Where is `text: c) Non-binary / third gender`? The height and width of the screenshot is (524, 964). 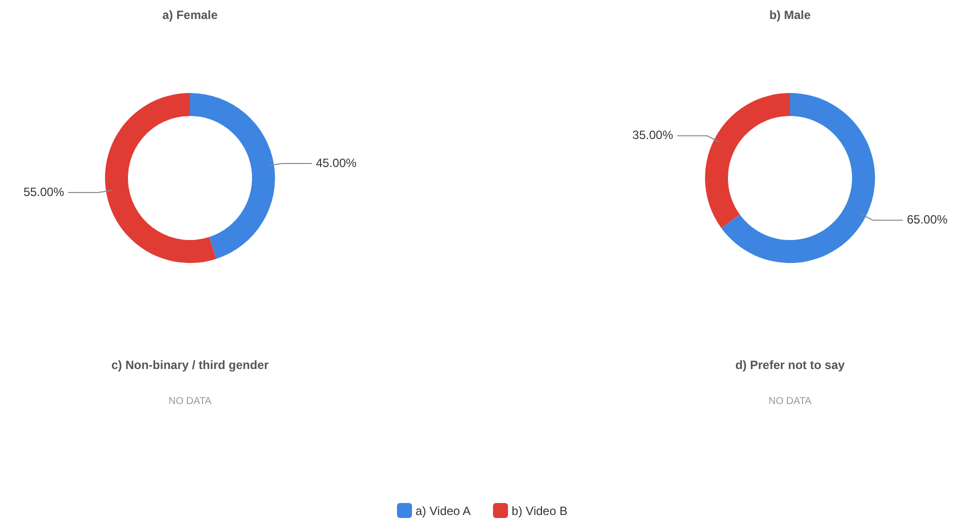
text: c) Non-binary / third gender is located at coordinates (190, 366).